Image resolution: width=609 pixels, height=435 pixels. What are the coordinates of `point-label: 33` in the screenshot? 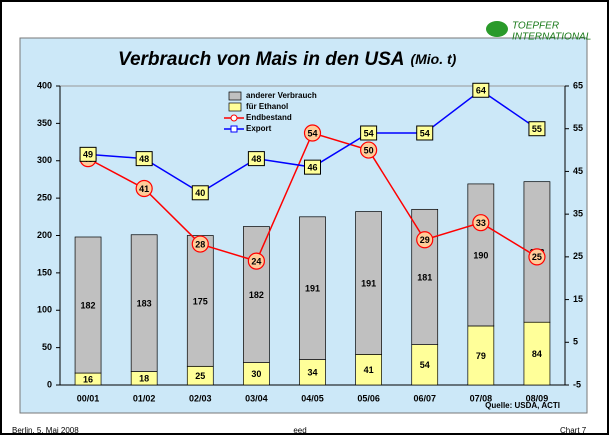 It's located at (481, 223).